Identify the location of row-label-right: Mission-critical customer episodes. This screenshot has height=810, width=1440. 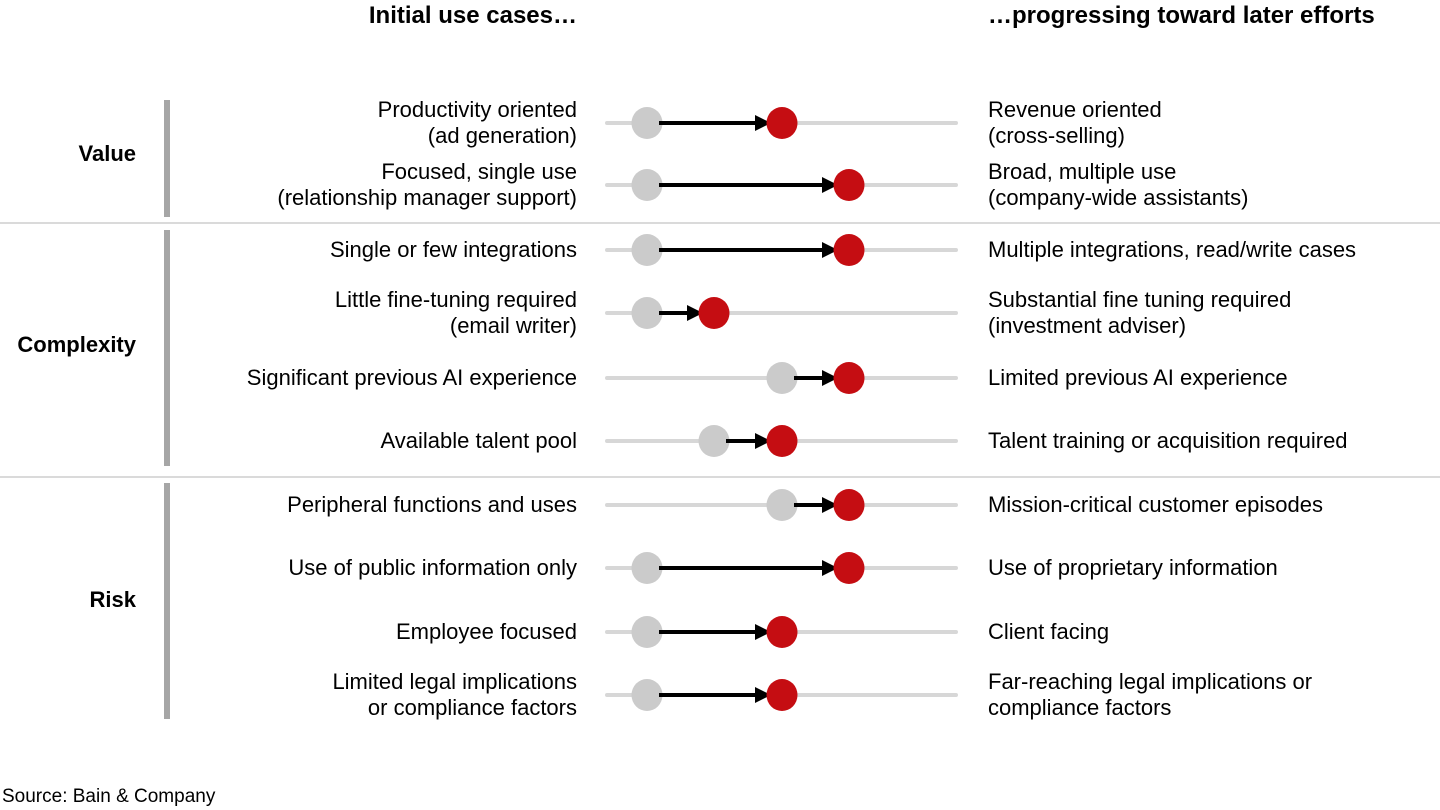
(1155, 504).